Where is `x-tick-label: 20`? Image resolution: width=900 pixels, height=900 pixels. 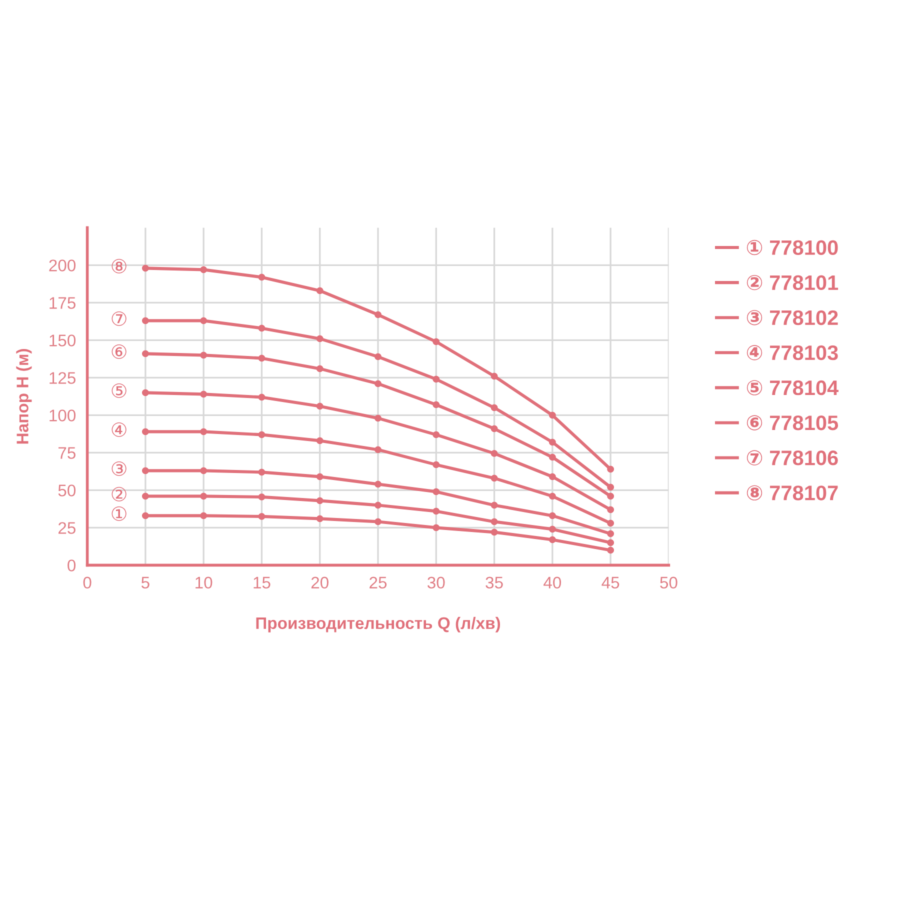
x-tick-label: 20 is located at coordinates (319, 582).